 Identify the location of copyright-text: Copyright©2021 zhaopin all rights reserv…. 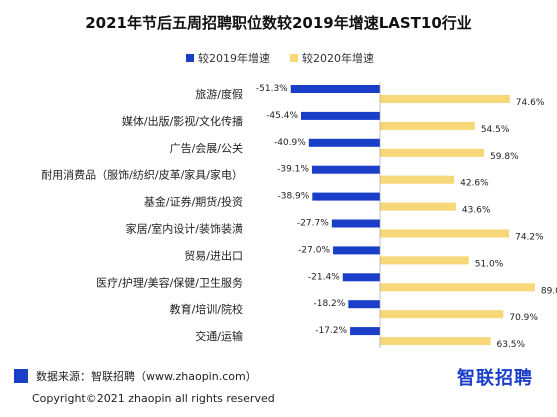
(153, 398).